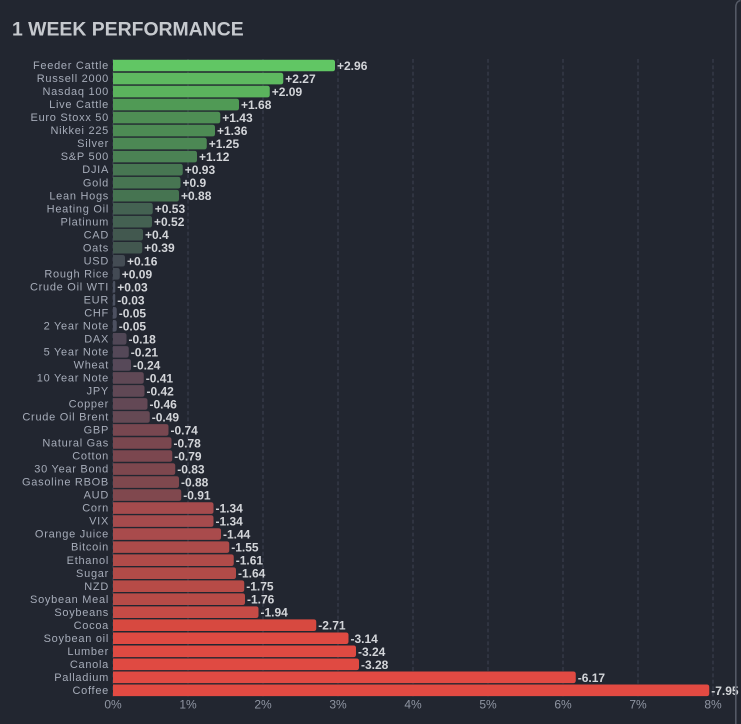 The image size is (741, 724). I want to click on svg-text: Cotton, so click(90, 457).